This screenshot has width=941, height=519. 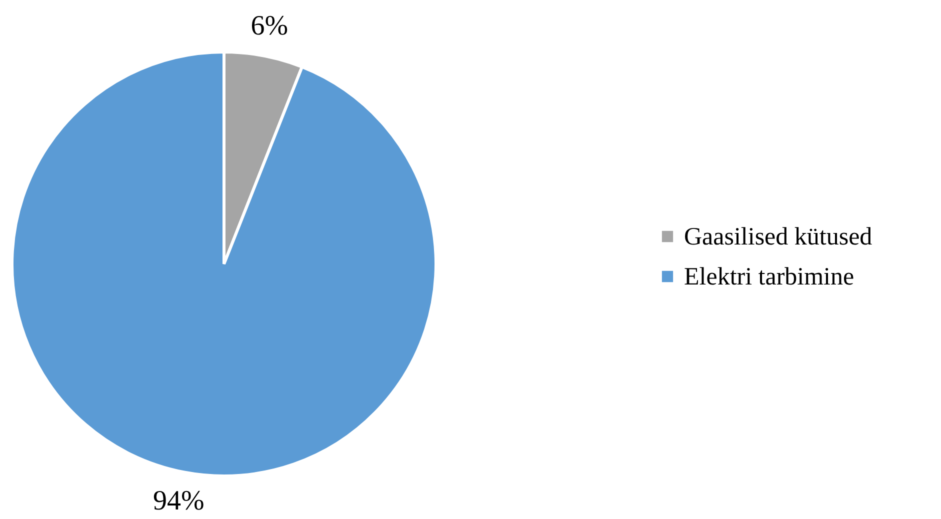 I want to click on legend-label: Gaasilised kütused, so click(x=778, y=237).